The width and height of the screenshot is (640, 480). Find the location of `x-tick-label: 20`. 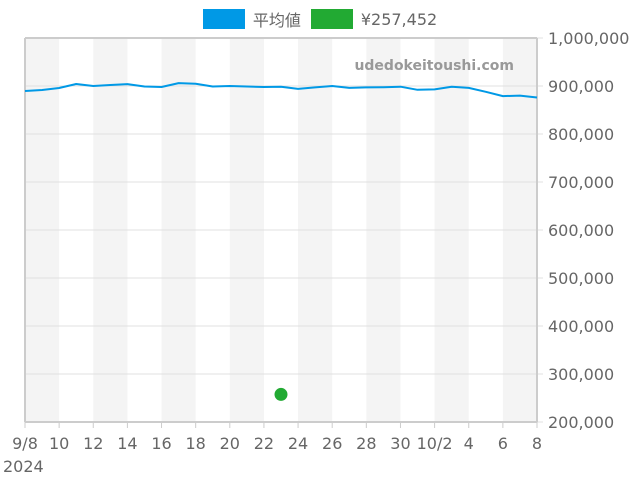

x-tick-label: 20 is located at coordinates (230, 443).